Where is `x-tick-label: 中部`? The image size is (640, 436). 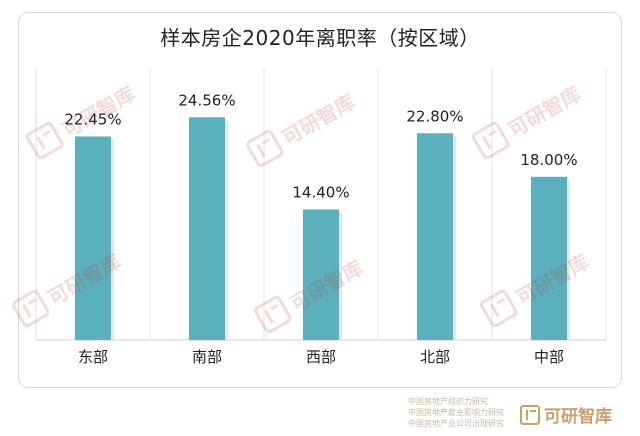 x-tick-label: 中部 is located at coordinates (549, 357).